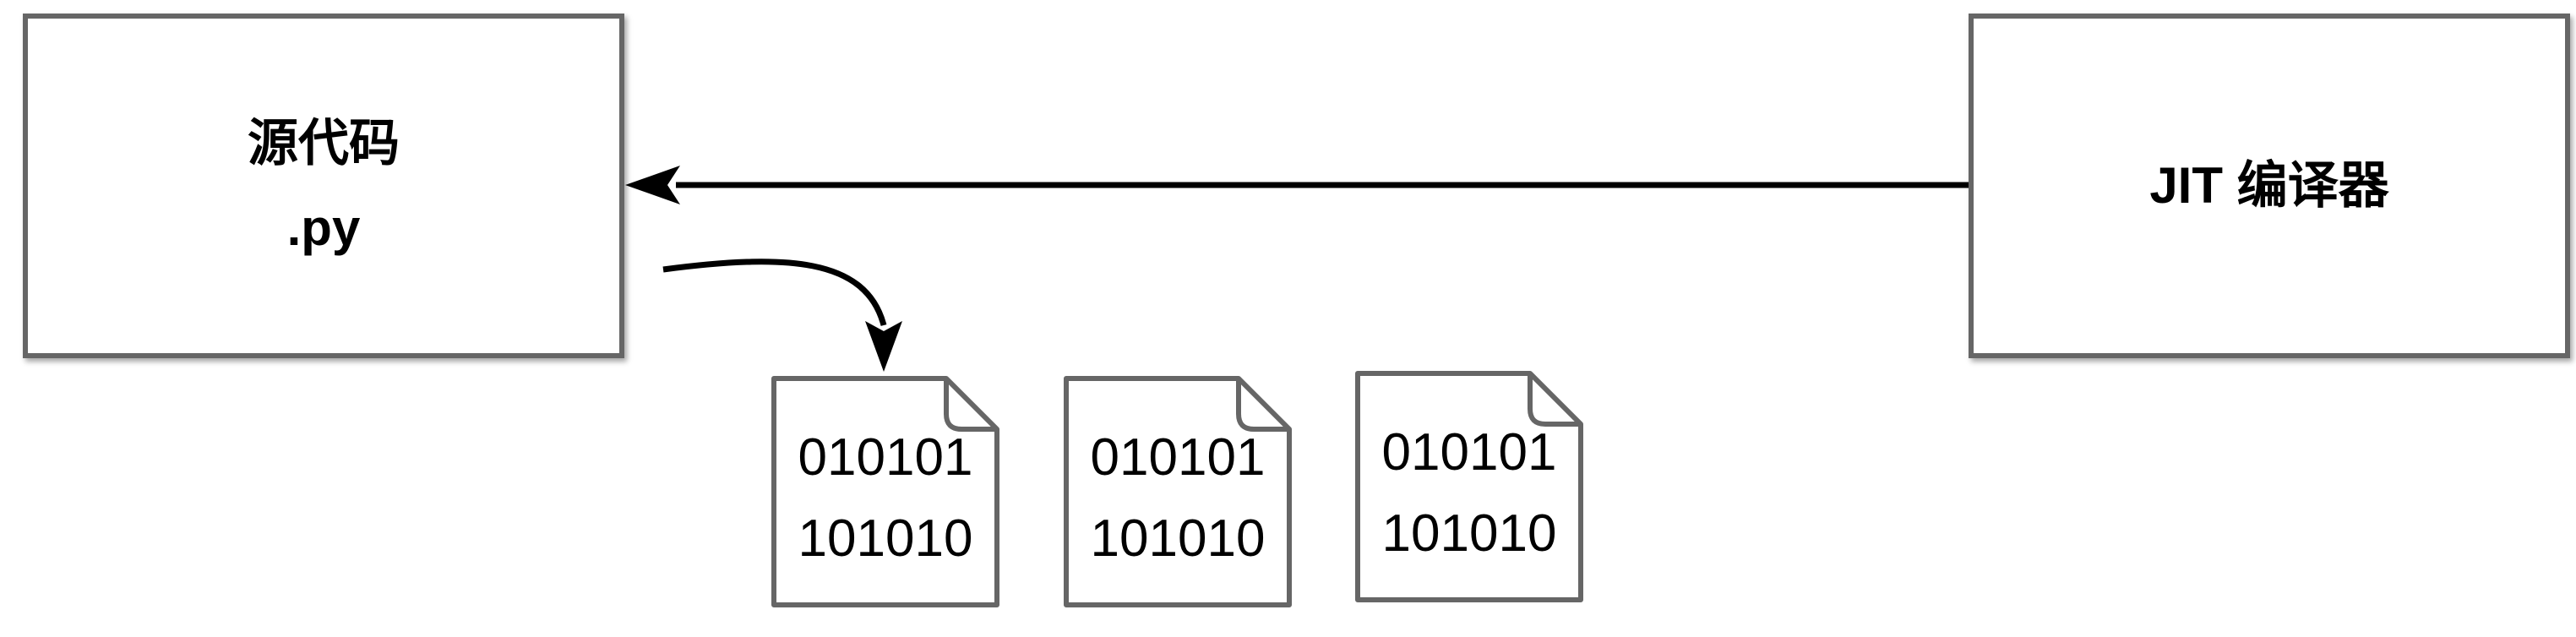 Image resolution: width=2576 pixels, height=637 pixels. Describe the element at coordinates (883, 346) in the screenshot. I see `source-to-bytecode-arrowhead` at that location.